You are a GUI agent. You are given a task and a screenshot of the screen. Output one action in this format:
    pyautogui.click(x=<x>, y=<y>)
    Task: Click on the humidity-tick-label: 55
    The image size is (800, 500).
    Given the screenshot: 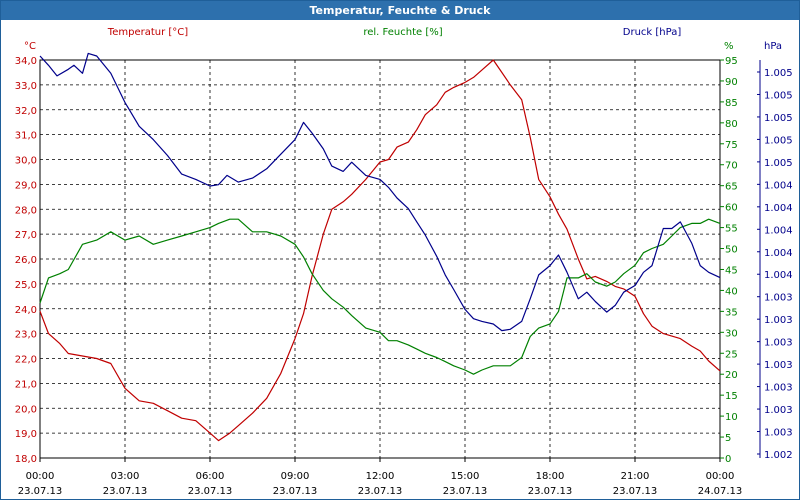 What is the action you would take?
    pyautogui.click(x=731, y=229)
    